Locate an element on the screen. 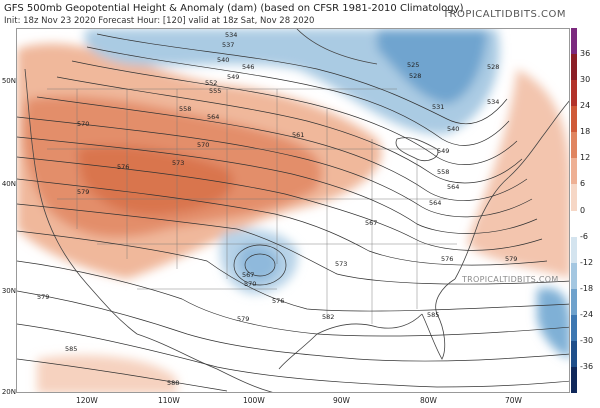 The image size is (600, 408). contour-label: 552 is located at coordinates (211, 83).